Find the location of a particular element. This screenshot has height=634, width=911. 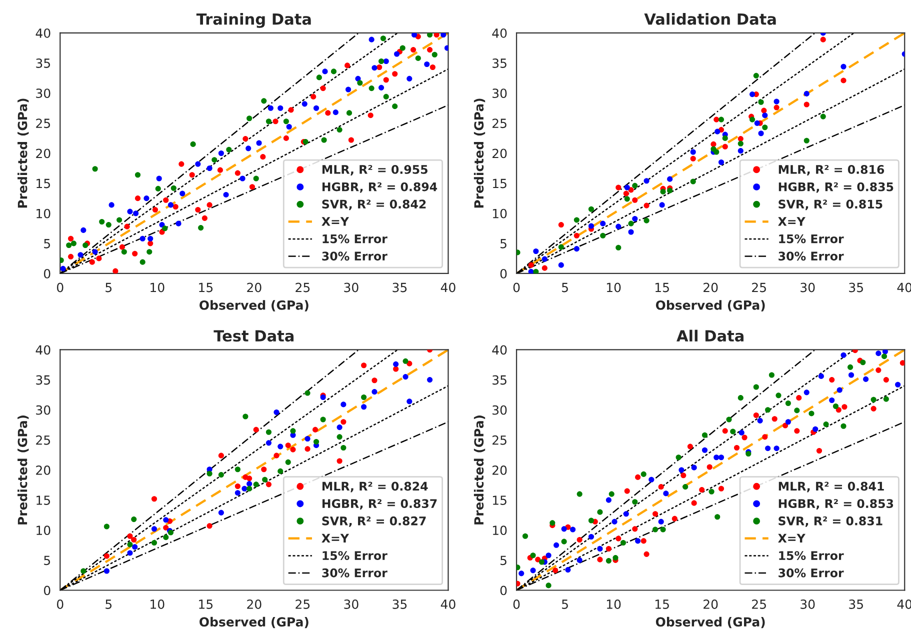

legend-label: HGBR, R² = 0.853 is located at coordinates (836, 504).